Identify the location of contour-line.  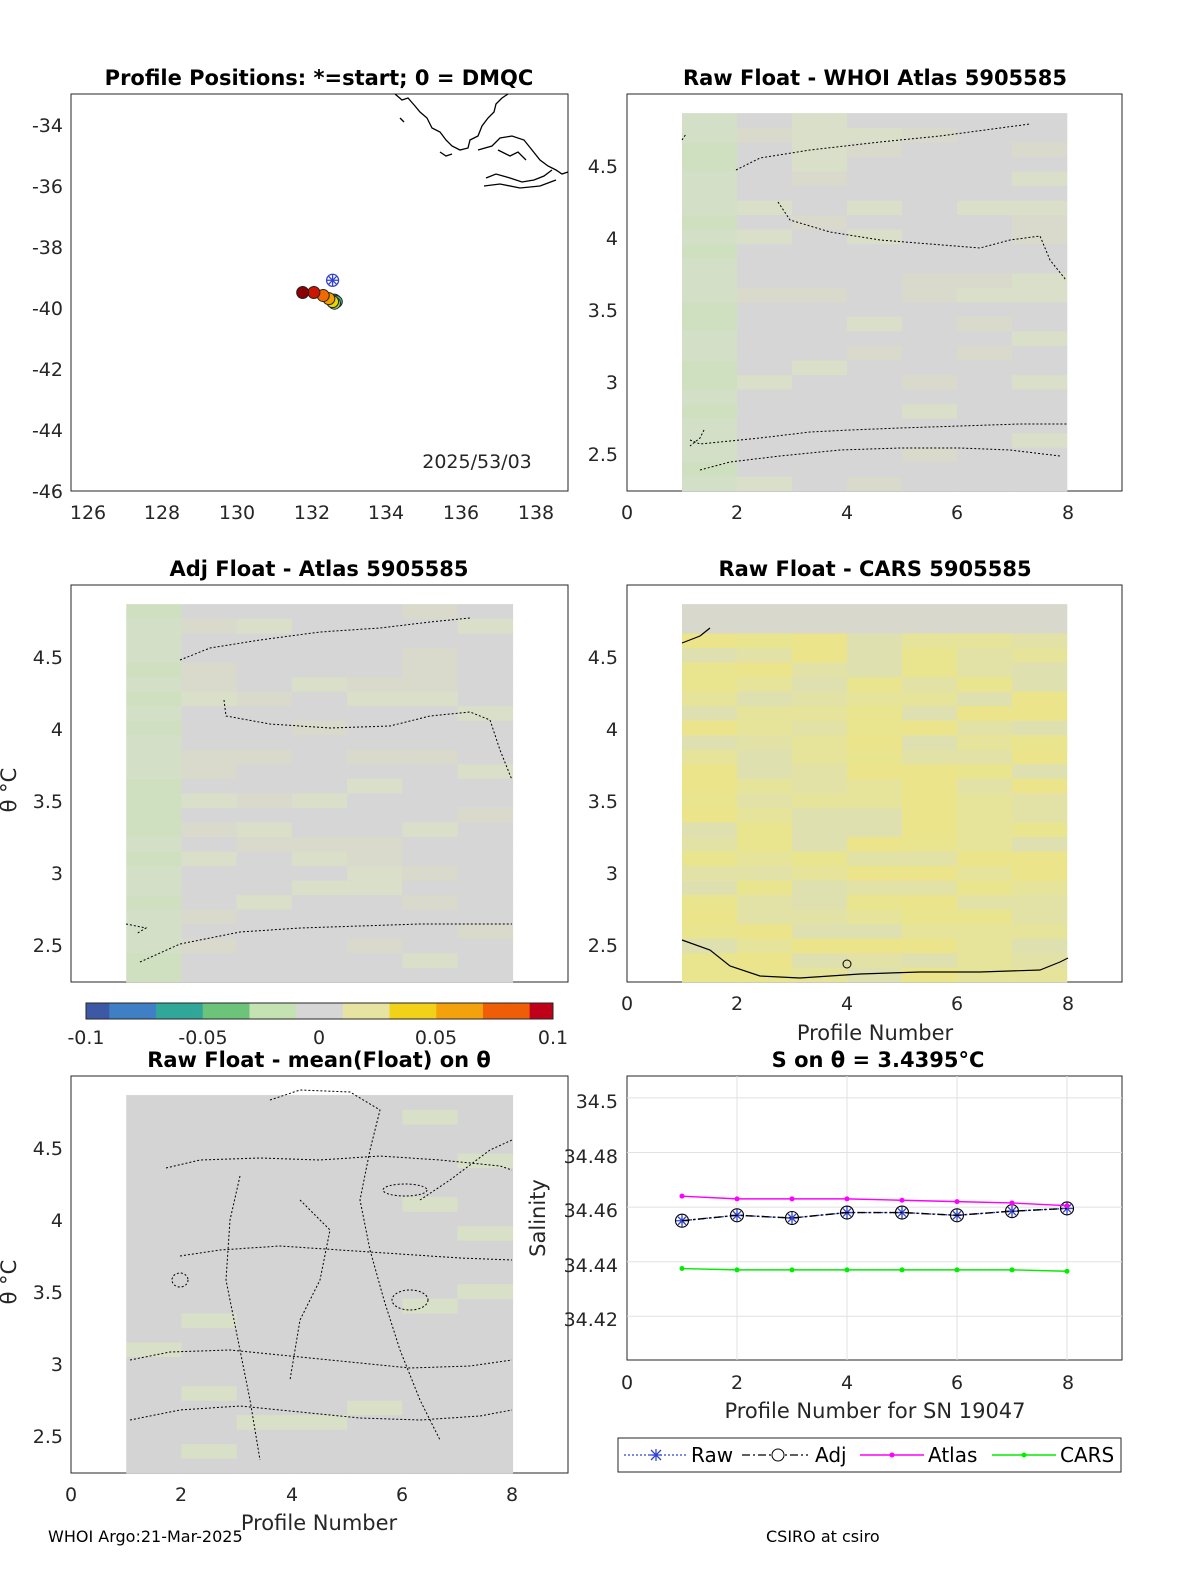
(321, 1413).